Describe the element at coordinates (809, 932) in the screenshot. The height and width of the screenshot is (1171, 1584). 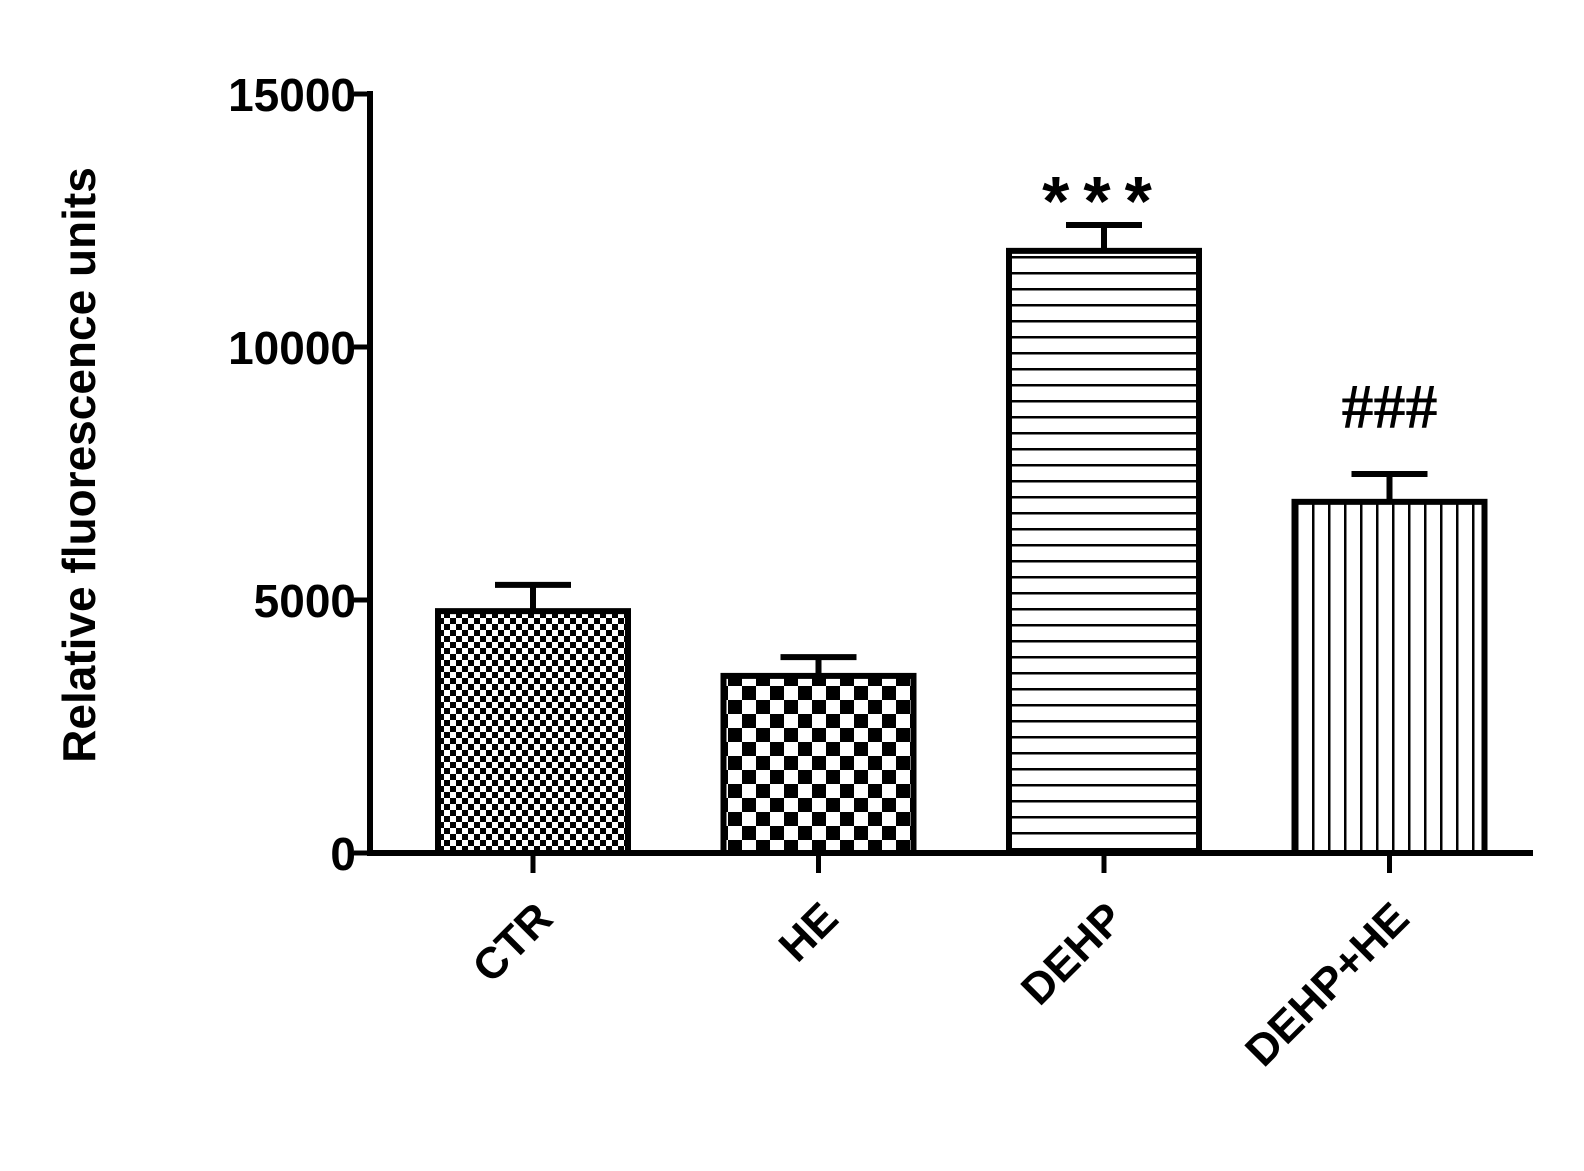
I see `x-tick-label: HE` at that location.